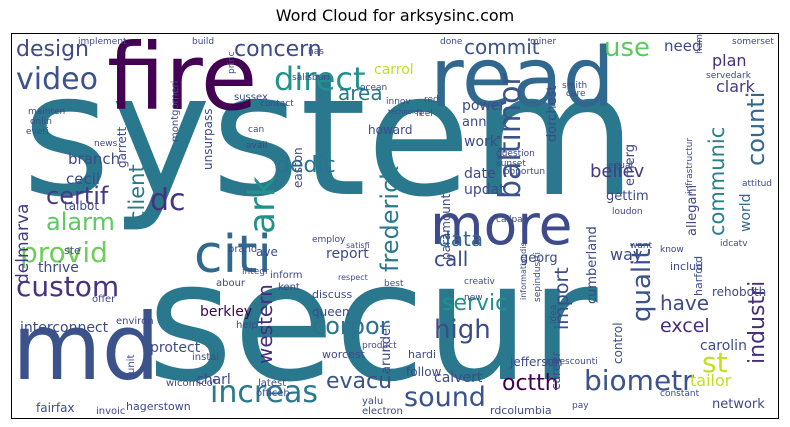 The height and width of the screenshot is (427, 790). Describe the element at coordinates (723, 346) in the screenshot. I see `word-carolin: carolin` at that location.